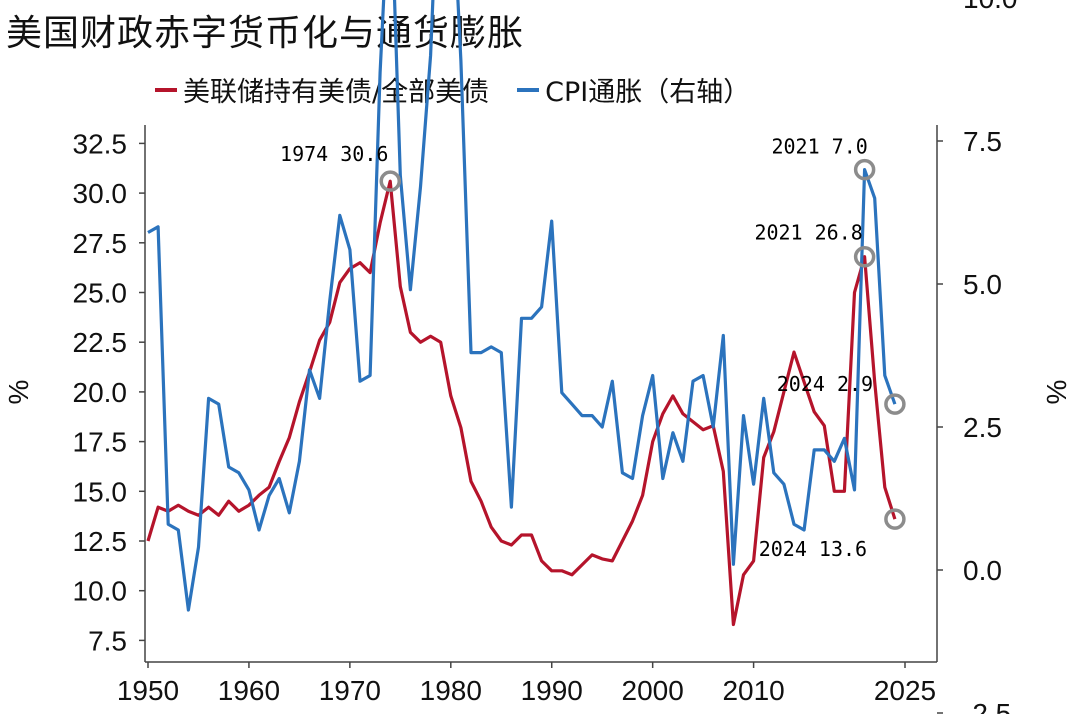 The image size is (1080, 714). I want to click on legend-item-cpi: CPI通胀（右轴）, so click(633, 89).